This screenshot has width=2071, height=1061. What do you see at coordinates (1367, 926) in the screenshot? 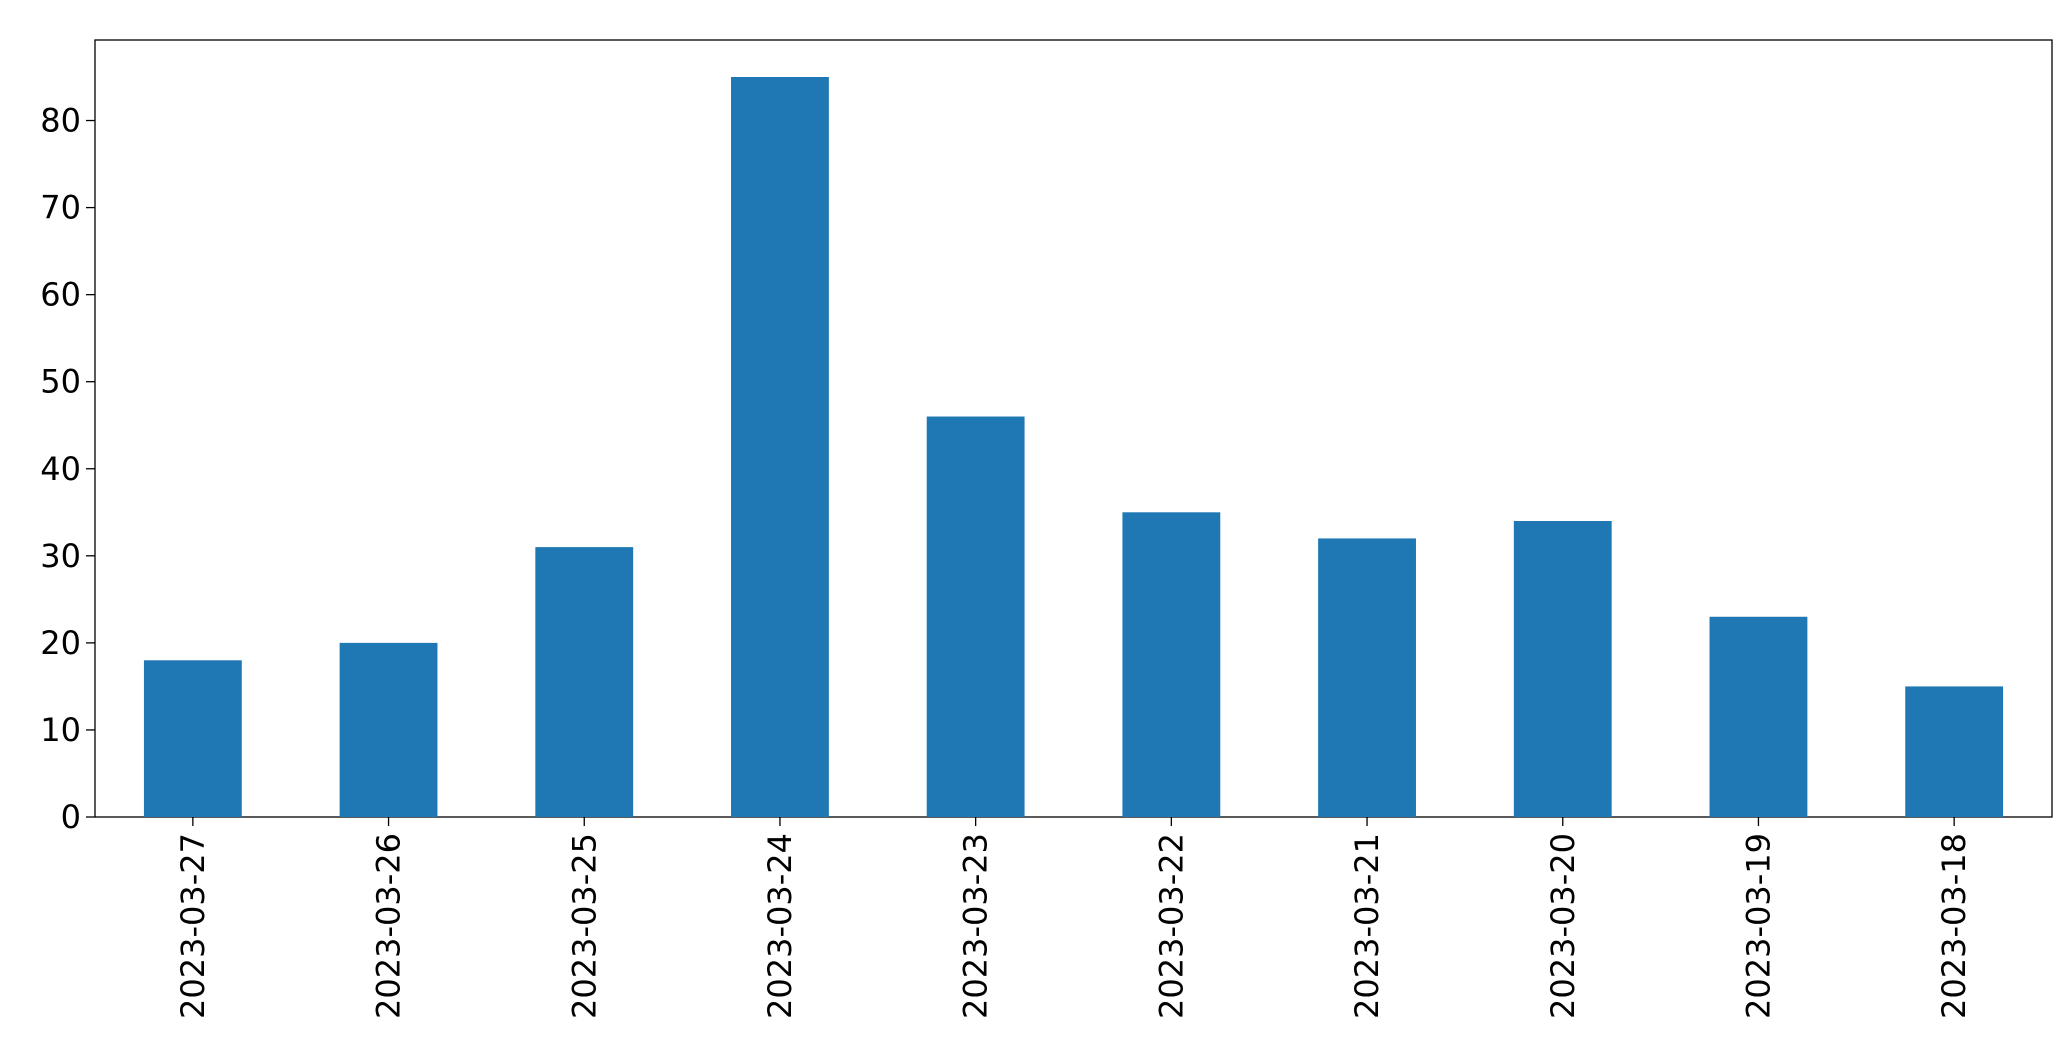
I see `x-tick-label: 2023-03-21` at bounding box center [1367, 926].